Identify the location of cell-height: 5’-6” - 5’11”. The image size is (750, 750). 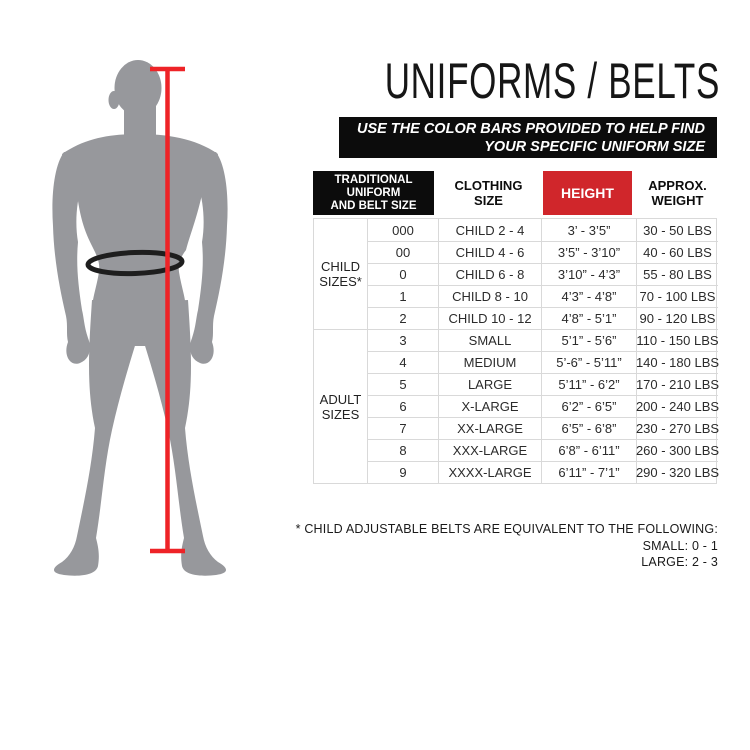
(588, 362).